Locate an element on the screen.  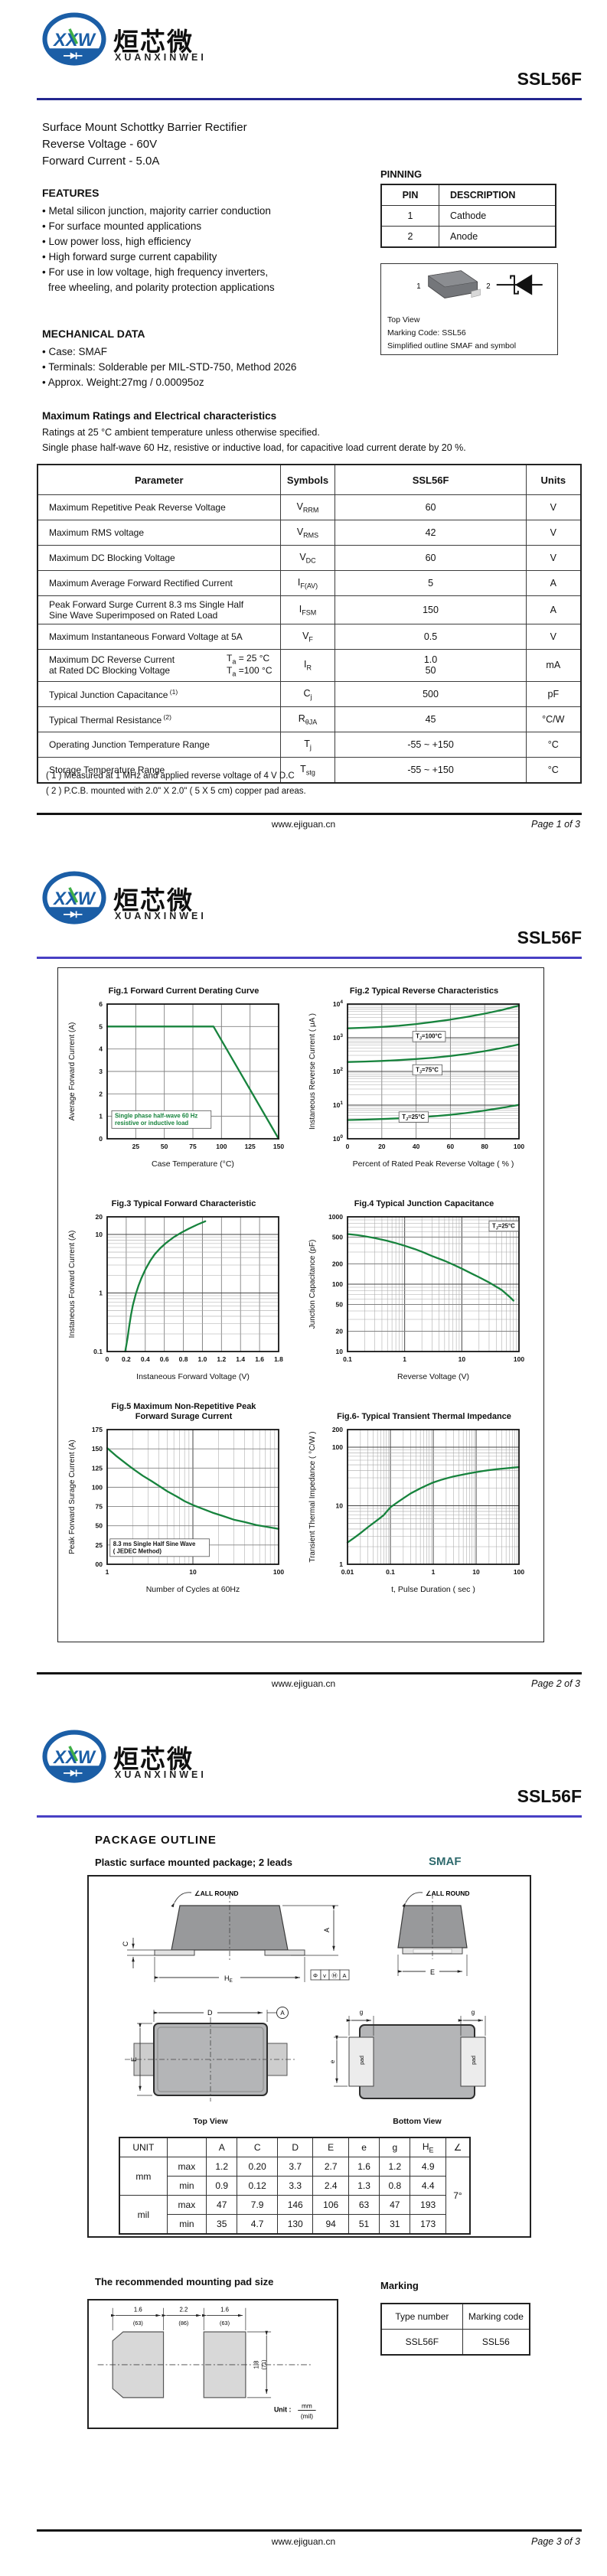
pkg-note-top-view: Top View is located at coordinates (404, 319).